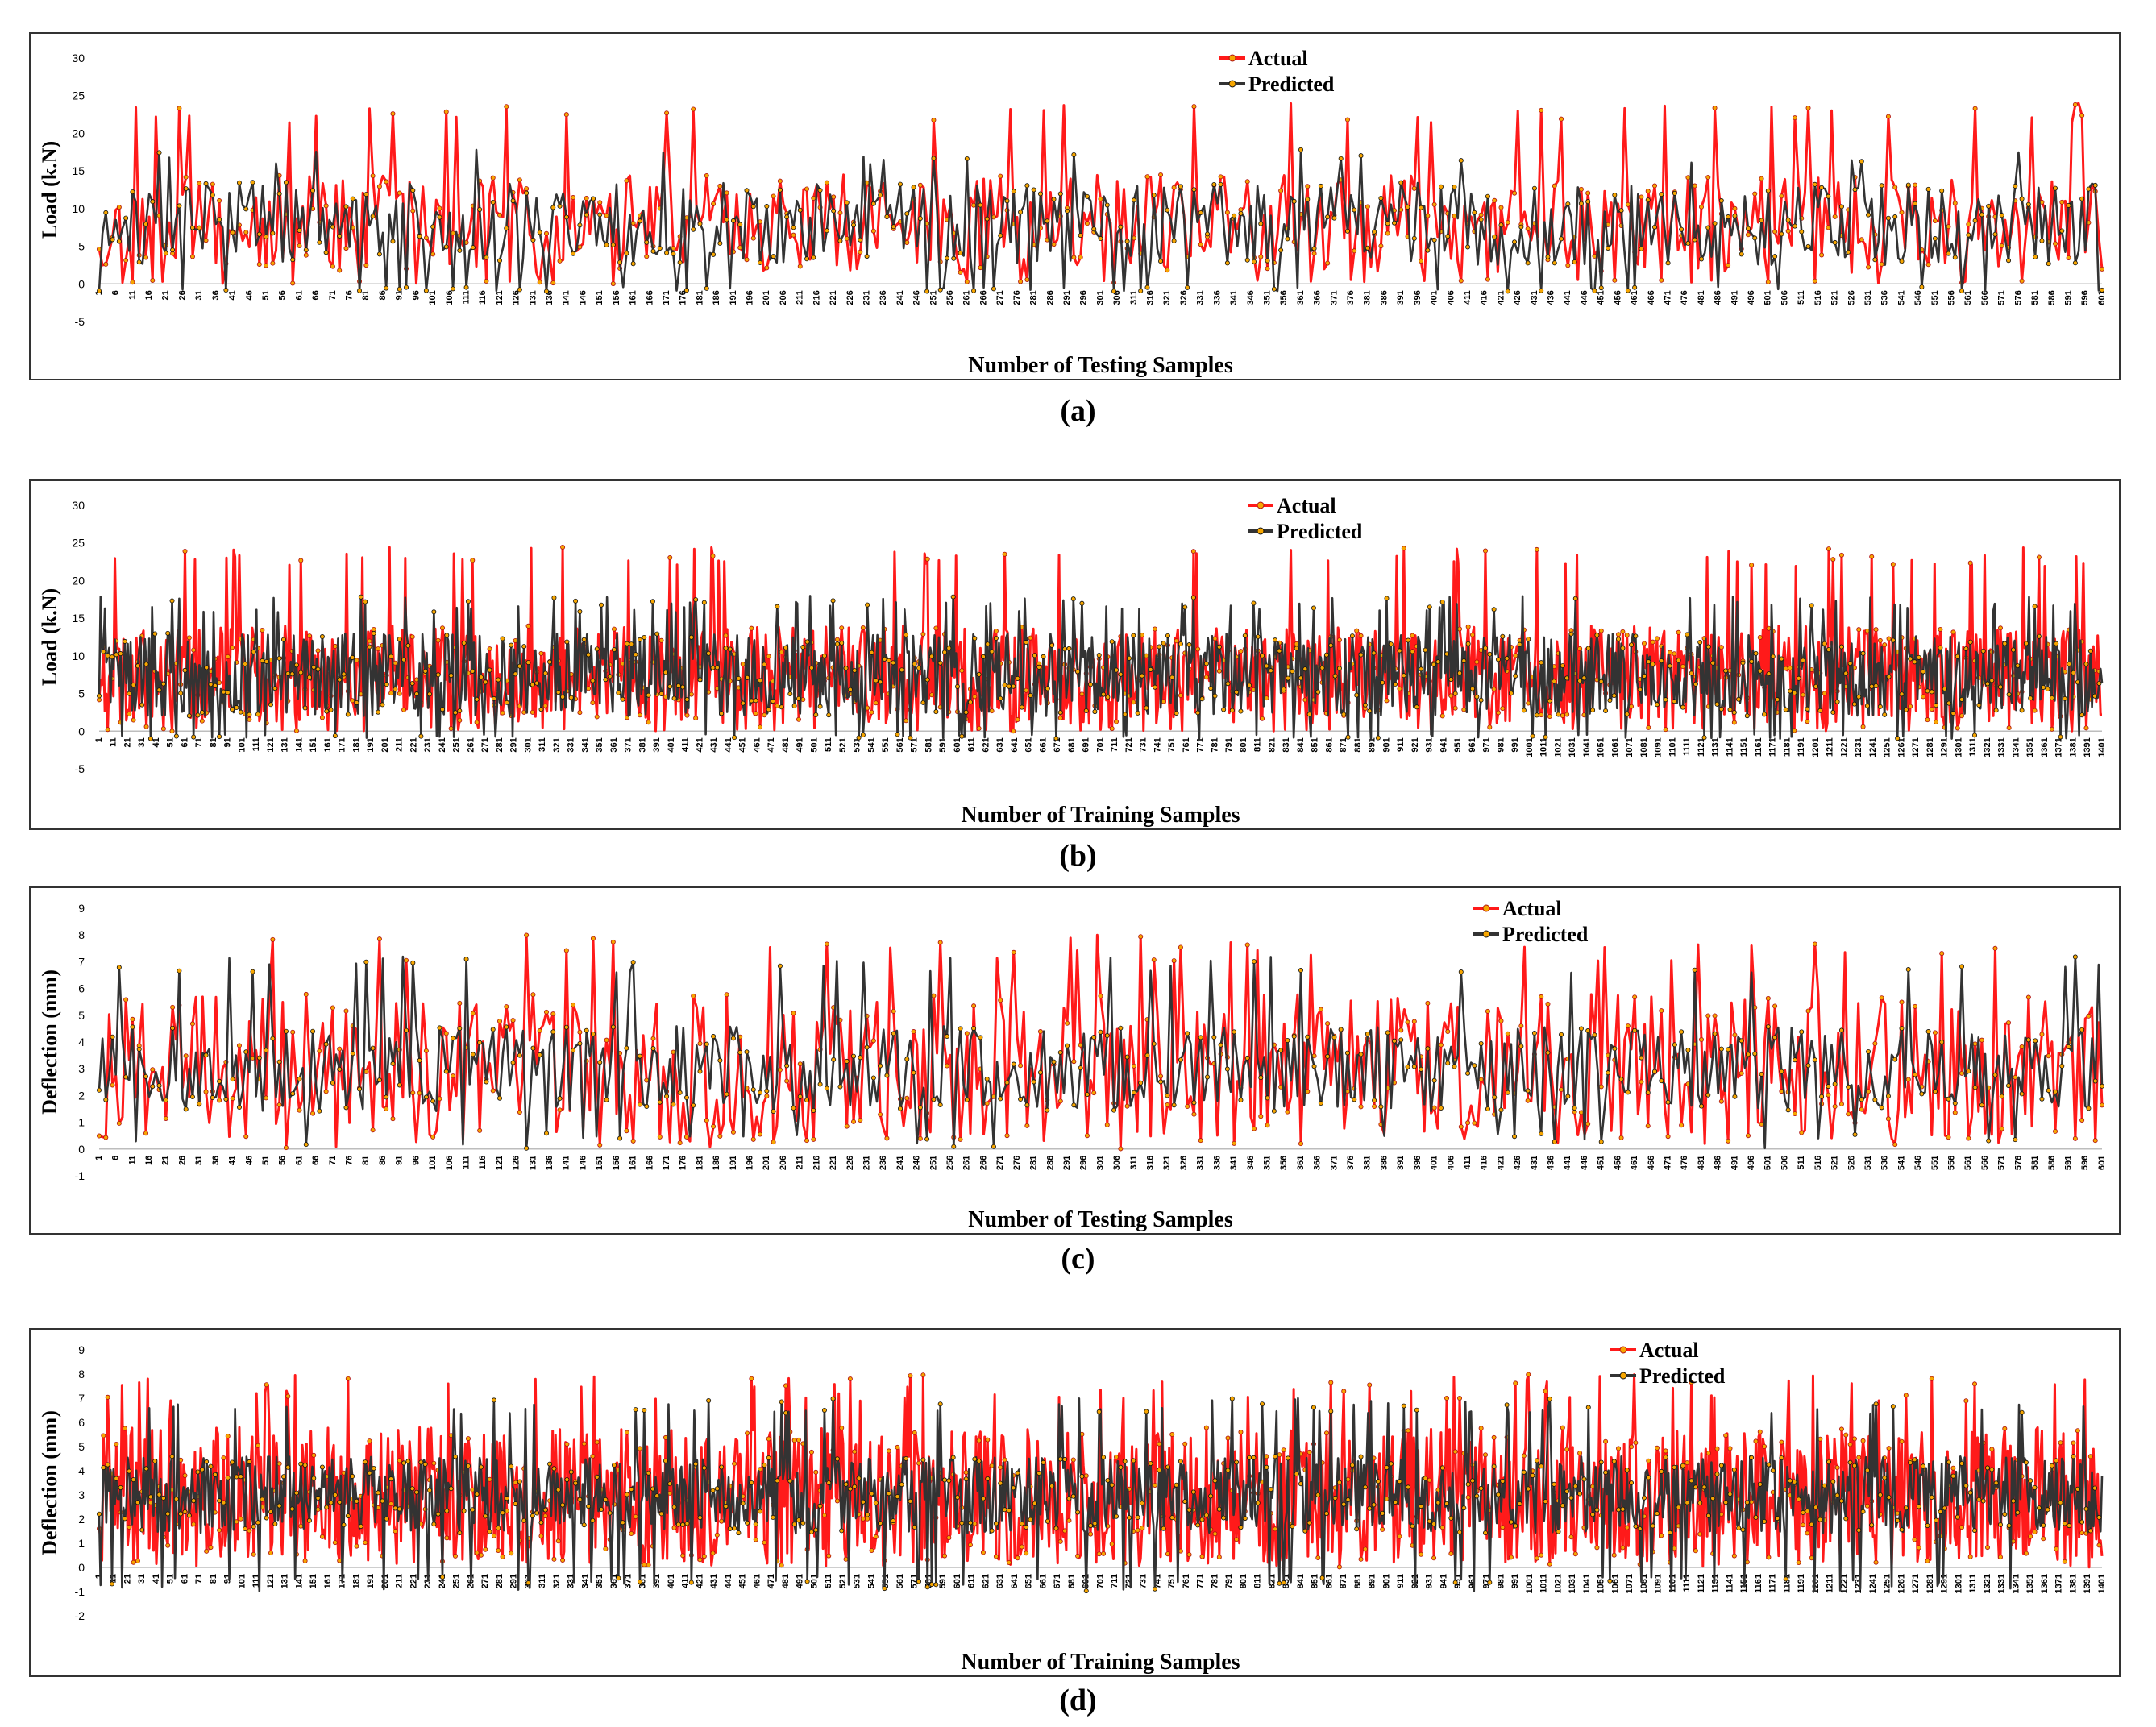  I want to click on x-tick-label: 566, so click(1985, 297).